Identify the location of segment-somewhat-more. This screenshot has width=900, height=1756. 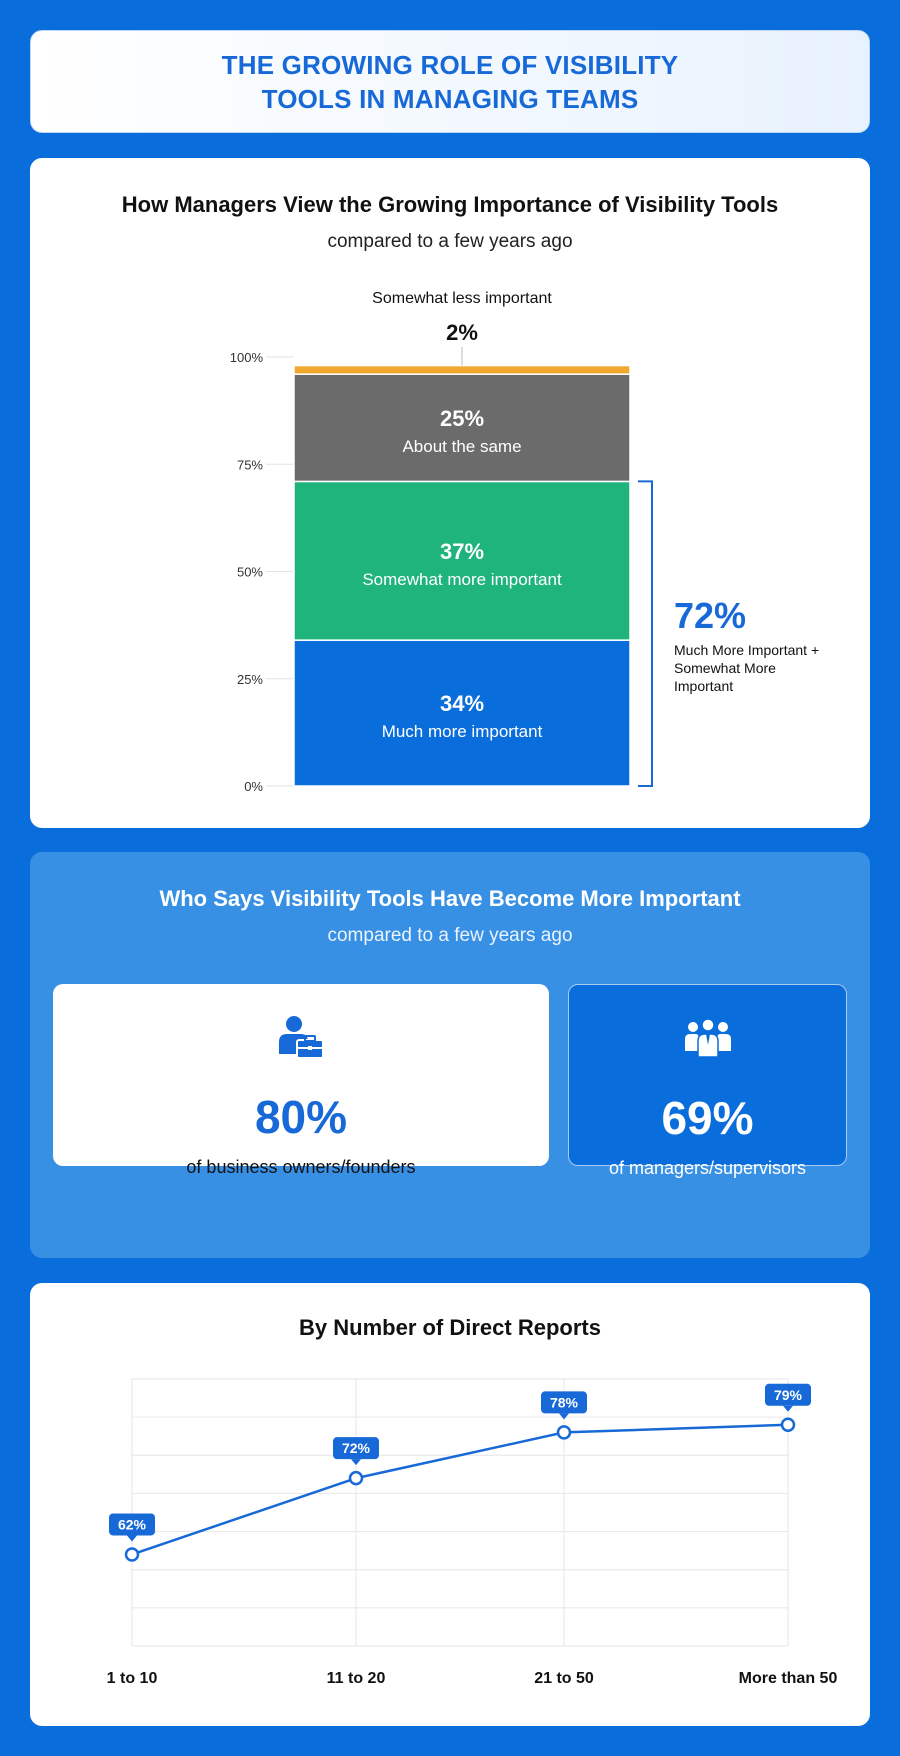
(462, 560).